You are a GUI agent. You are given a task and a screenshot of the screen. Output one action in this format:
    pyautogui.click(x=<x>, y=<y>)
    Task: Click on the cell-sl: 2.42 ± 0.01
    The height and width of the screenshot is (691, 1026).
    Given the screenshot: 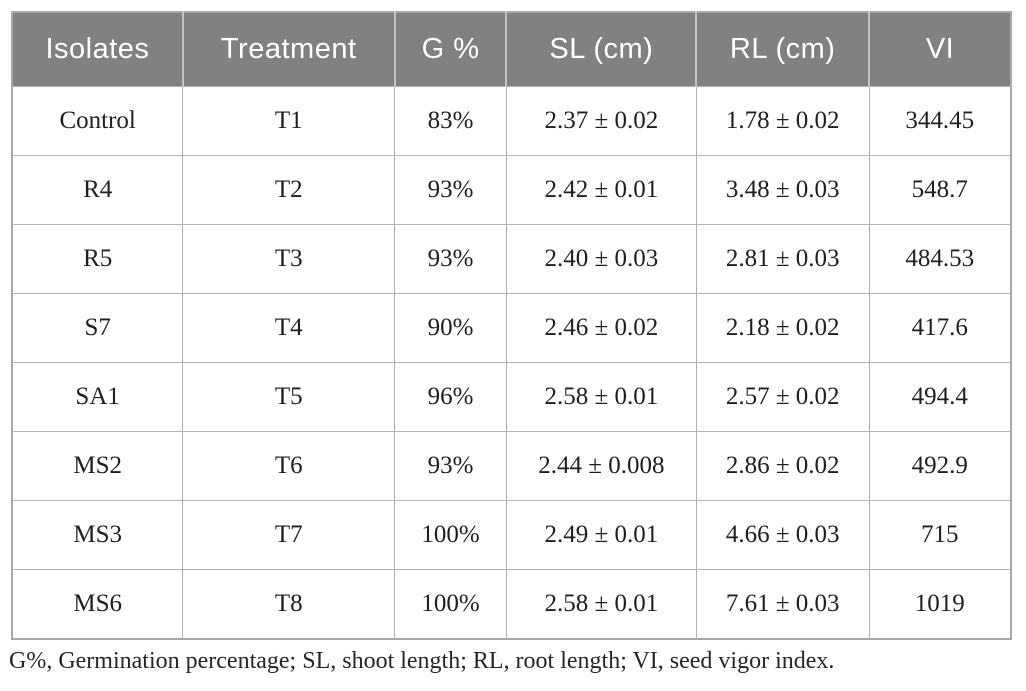 What is the action you would take?
    pyautogui.click(x=601, y=190)
    